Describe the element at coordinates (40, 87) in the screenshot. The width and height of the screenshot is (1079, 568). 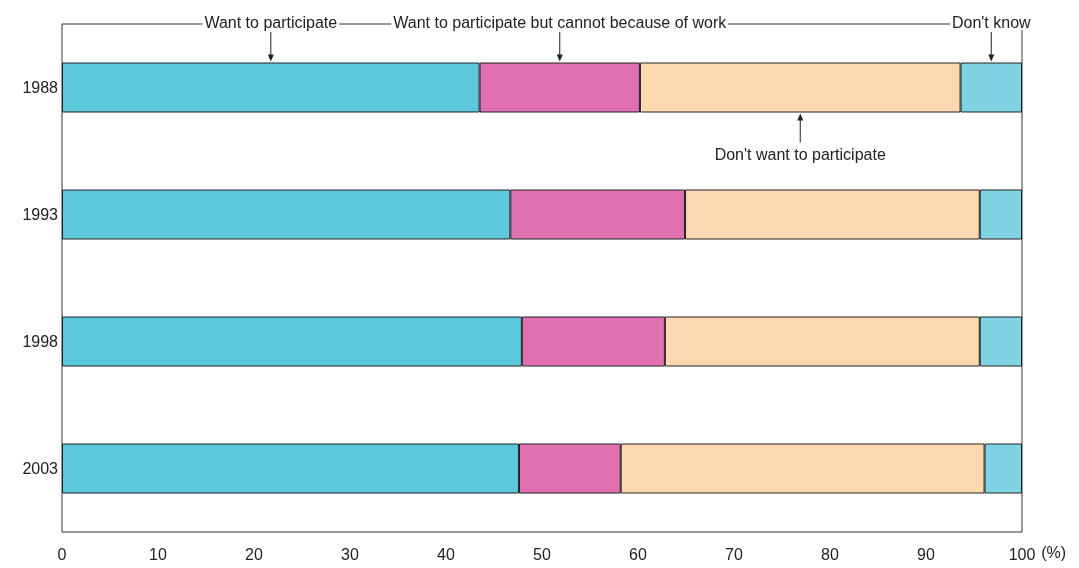
I see `y-tick-label: 1988` at that location.